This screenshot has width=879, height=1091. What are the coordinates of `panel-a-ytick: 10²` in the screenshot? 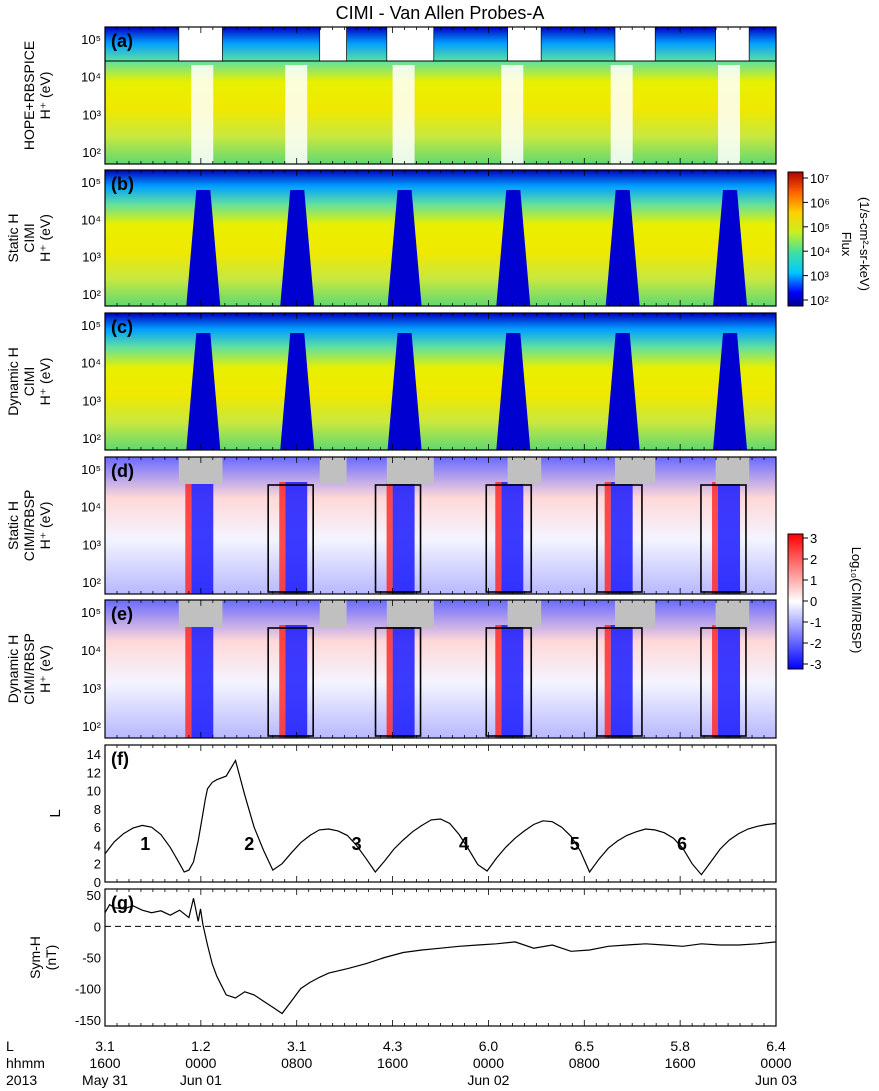 It's located at (91, 152).